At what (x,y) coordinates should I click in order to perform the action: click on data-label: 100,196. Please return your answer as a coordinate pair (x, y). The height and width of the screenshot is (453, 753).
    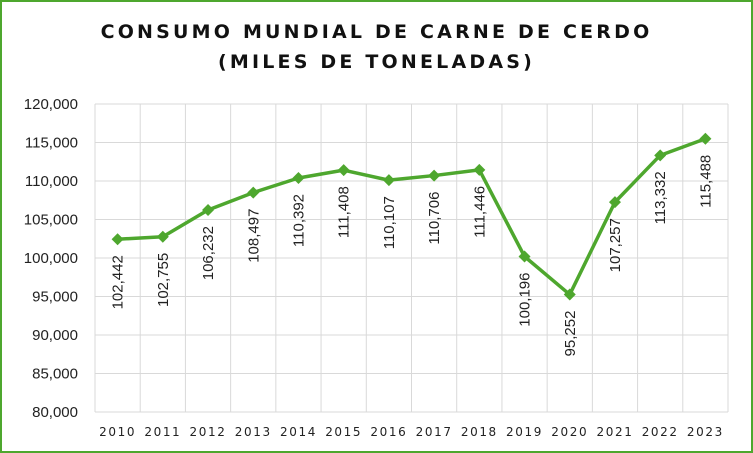
    Looking at the image, I should click on (525, 299).